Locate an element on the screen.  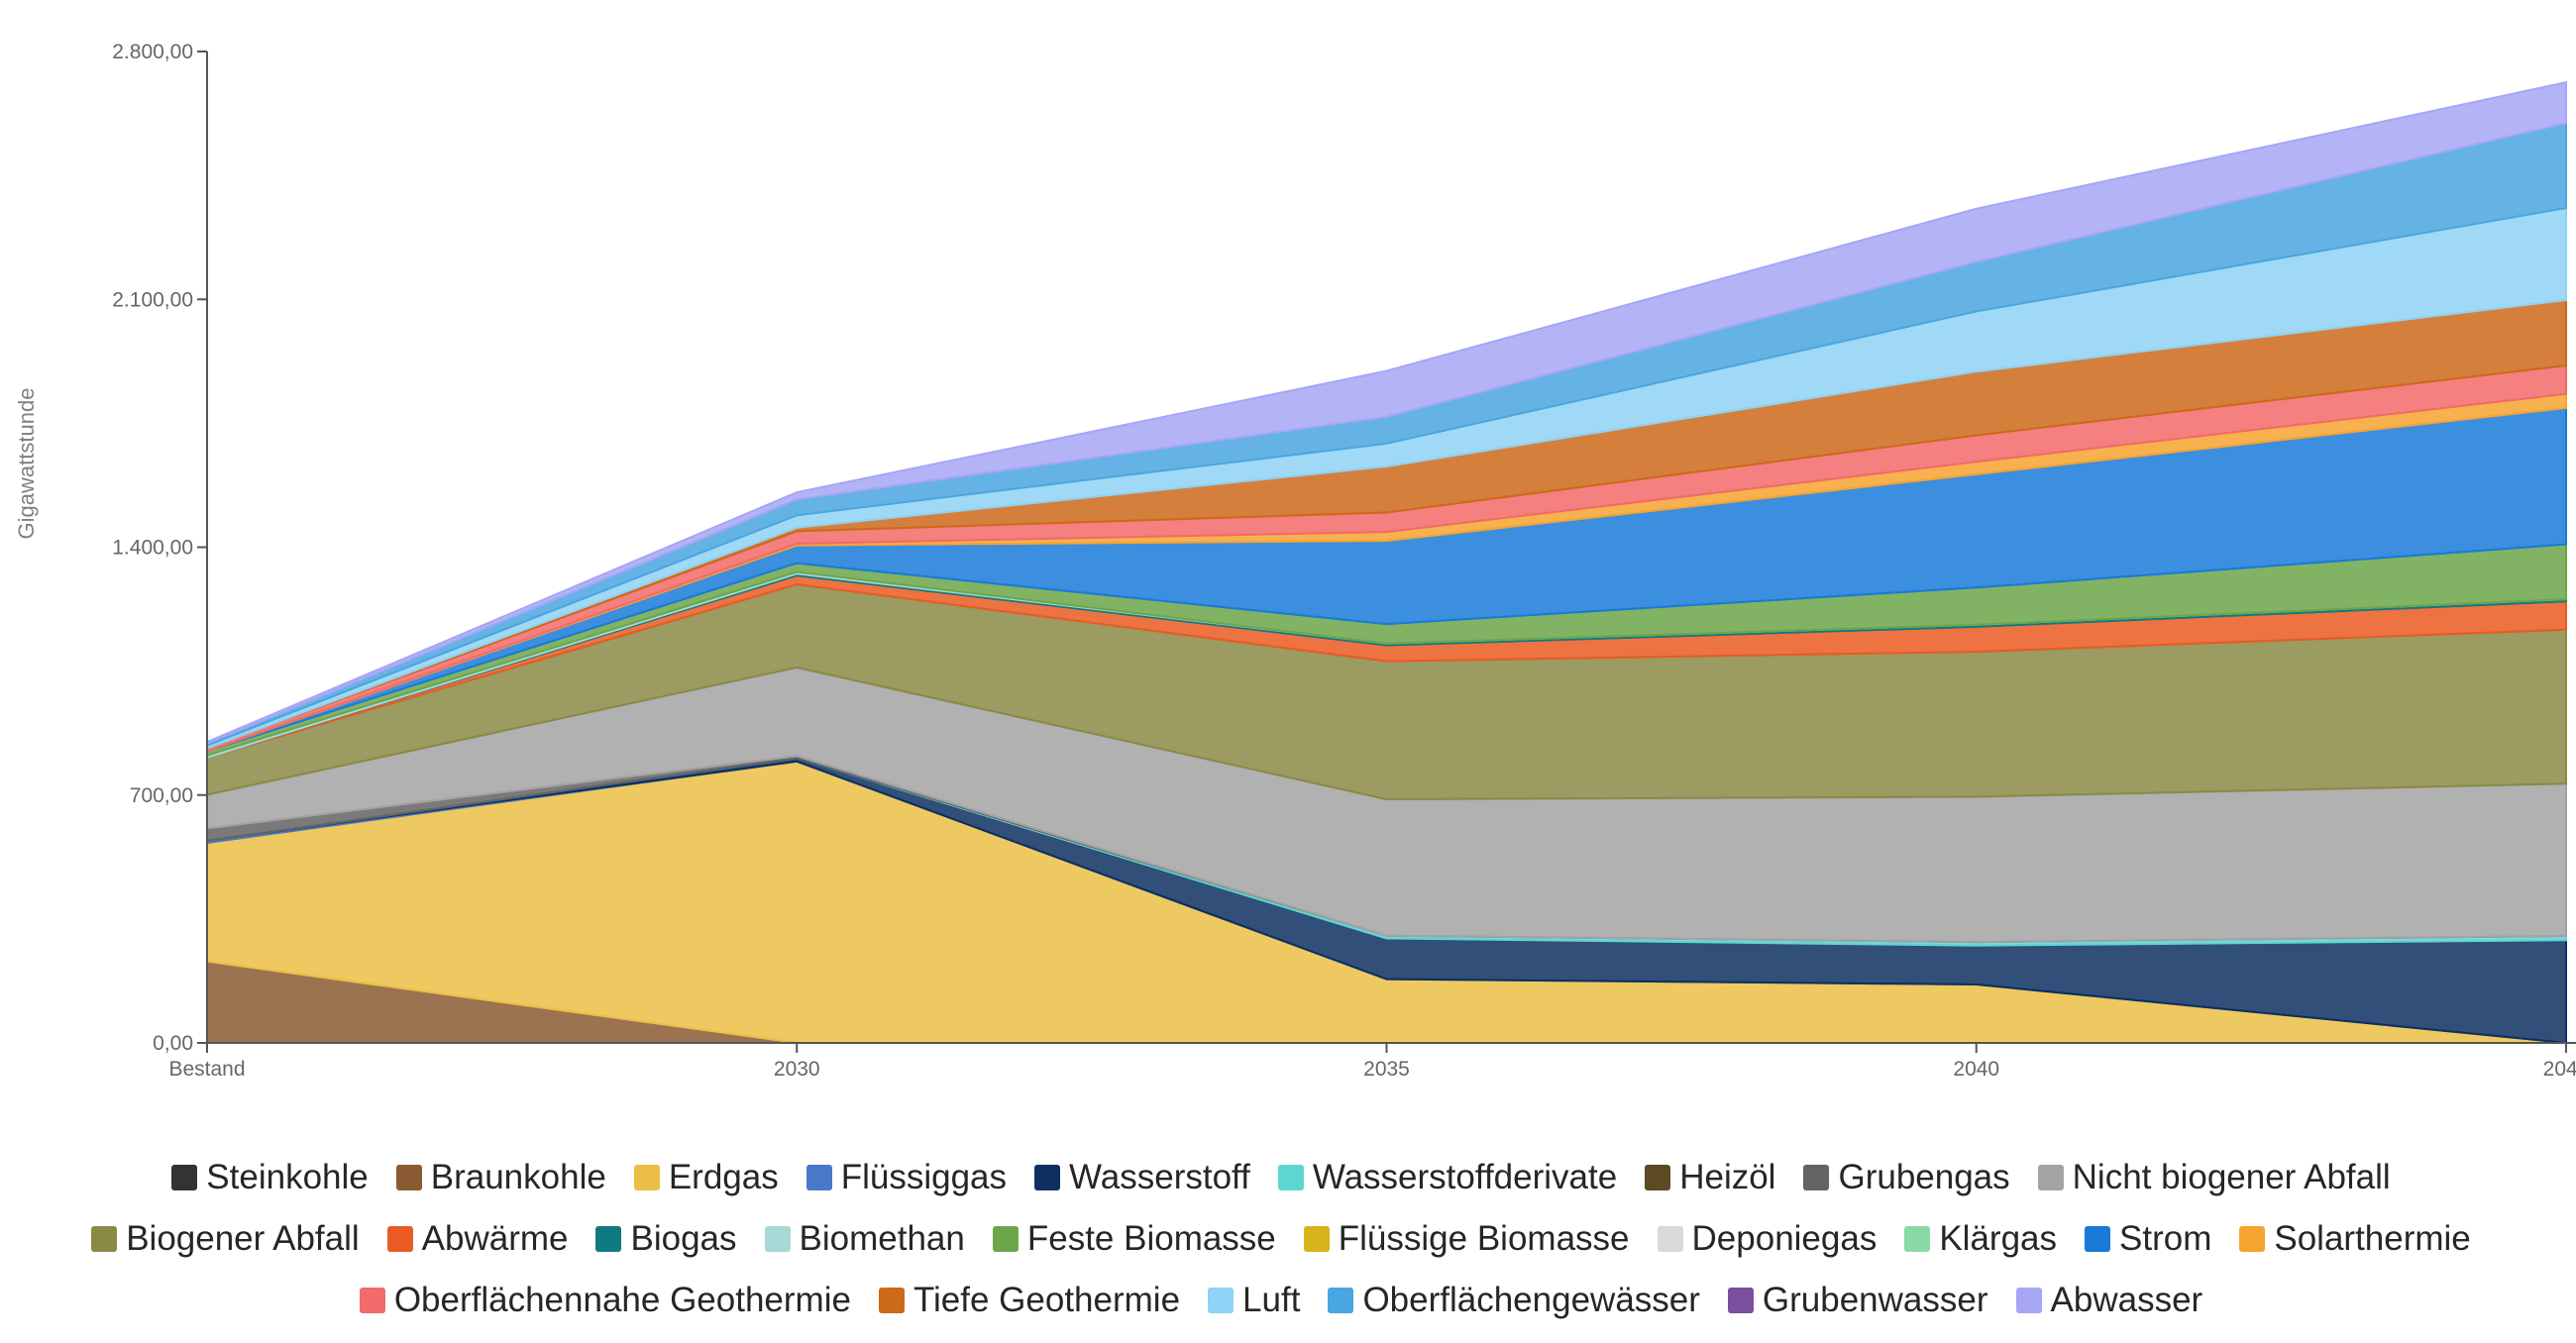
legend-item: Oberflächengewässer is located at coordinates (1514, 1300).